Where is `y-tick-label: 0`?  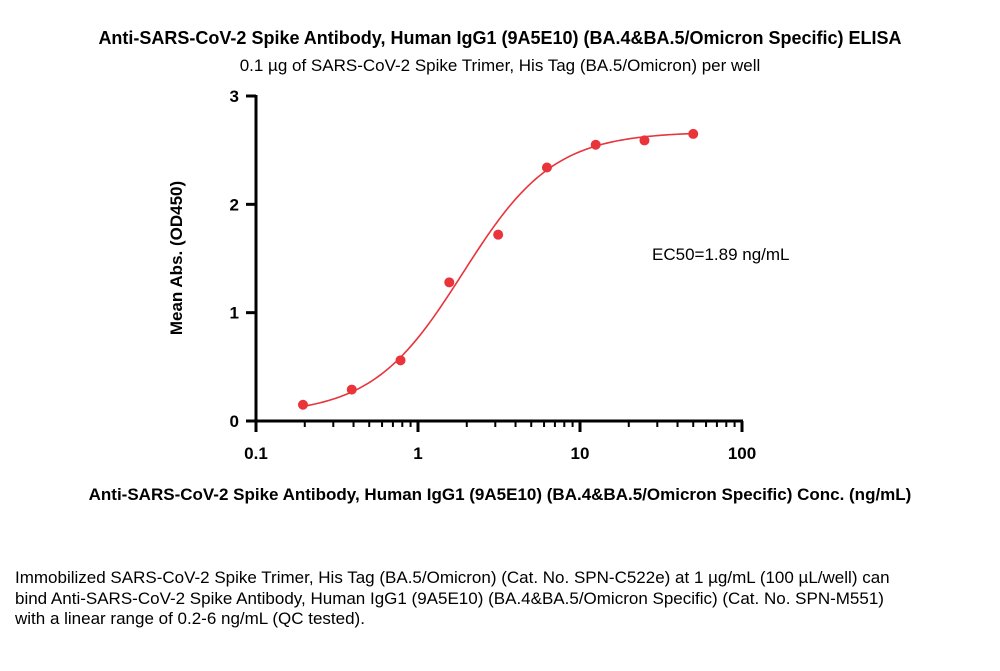 y-tick-label: 0 is located at coordinates (234, 421).